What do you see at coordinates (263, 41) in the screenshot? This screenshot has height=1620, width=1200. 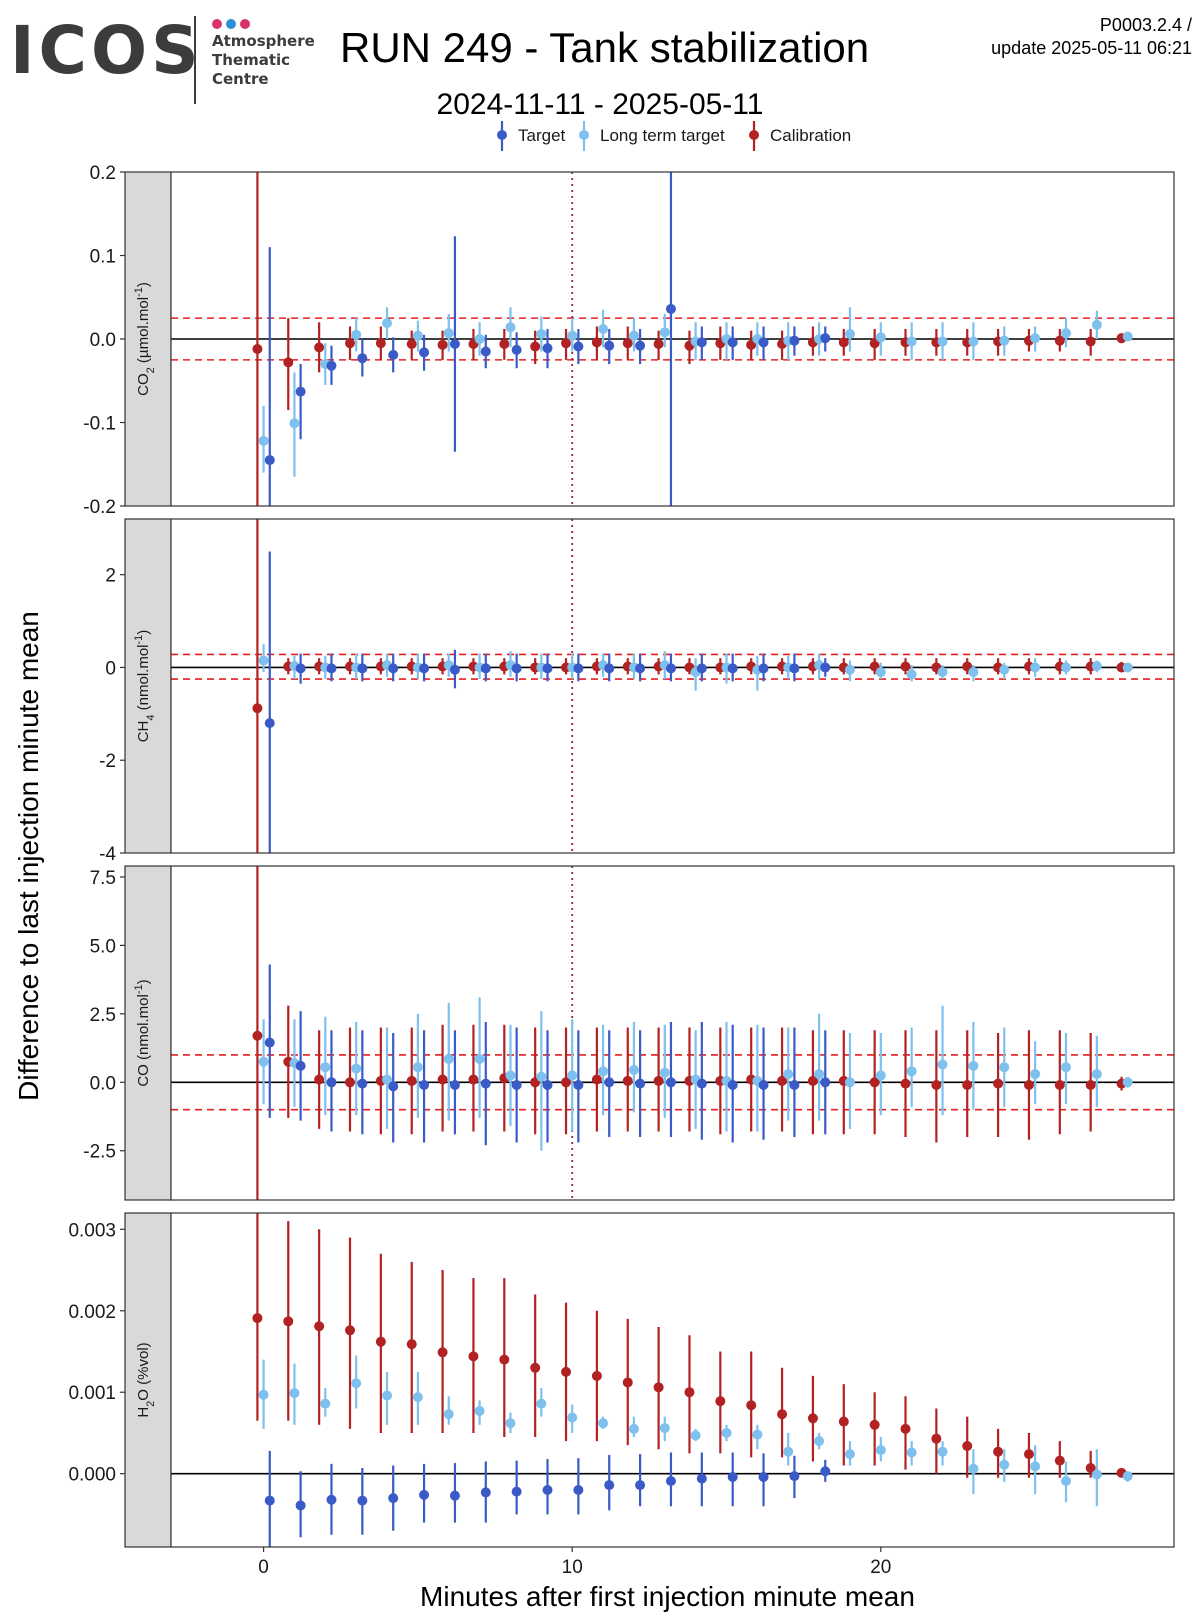 I see `logo-subtext-line: Atmosphere` at bounding box center [263, 41].